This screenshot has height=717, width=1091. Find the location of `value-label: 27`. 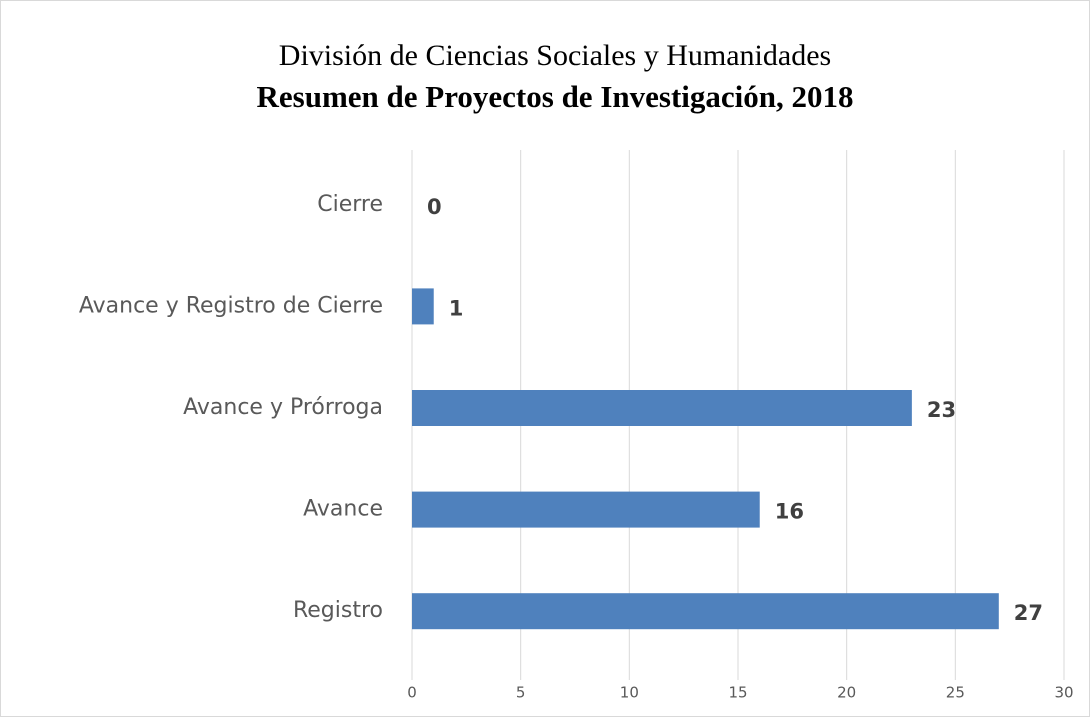

value-label: 27 is located at coordinates (1028, 613).